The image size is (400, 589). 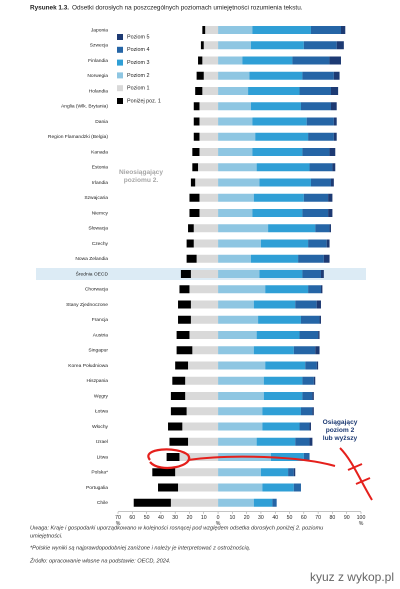 What do you see at coordinates (103, 457) in the screenshot?
I see `category-label: Litwa` at bounding box center [103, 457].